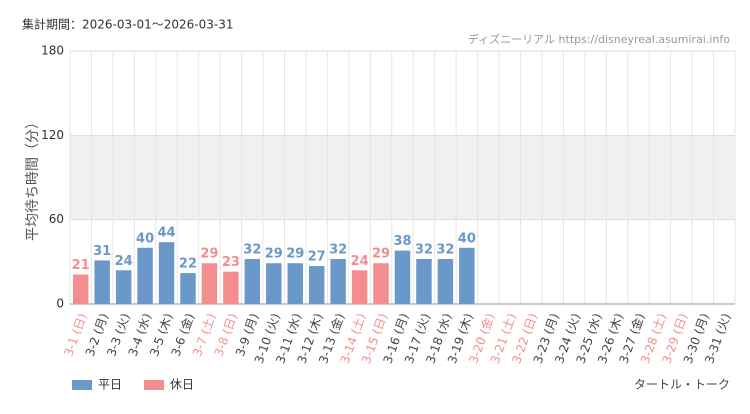 Image resolution: width=750 pixels, height=414 pixels. Describe the element at coordinates (110, 385) in the screenshot. I see `legend-label: 平日` at that location.